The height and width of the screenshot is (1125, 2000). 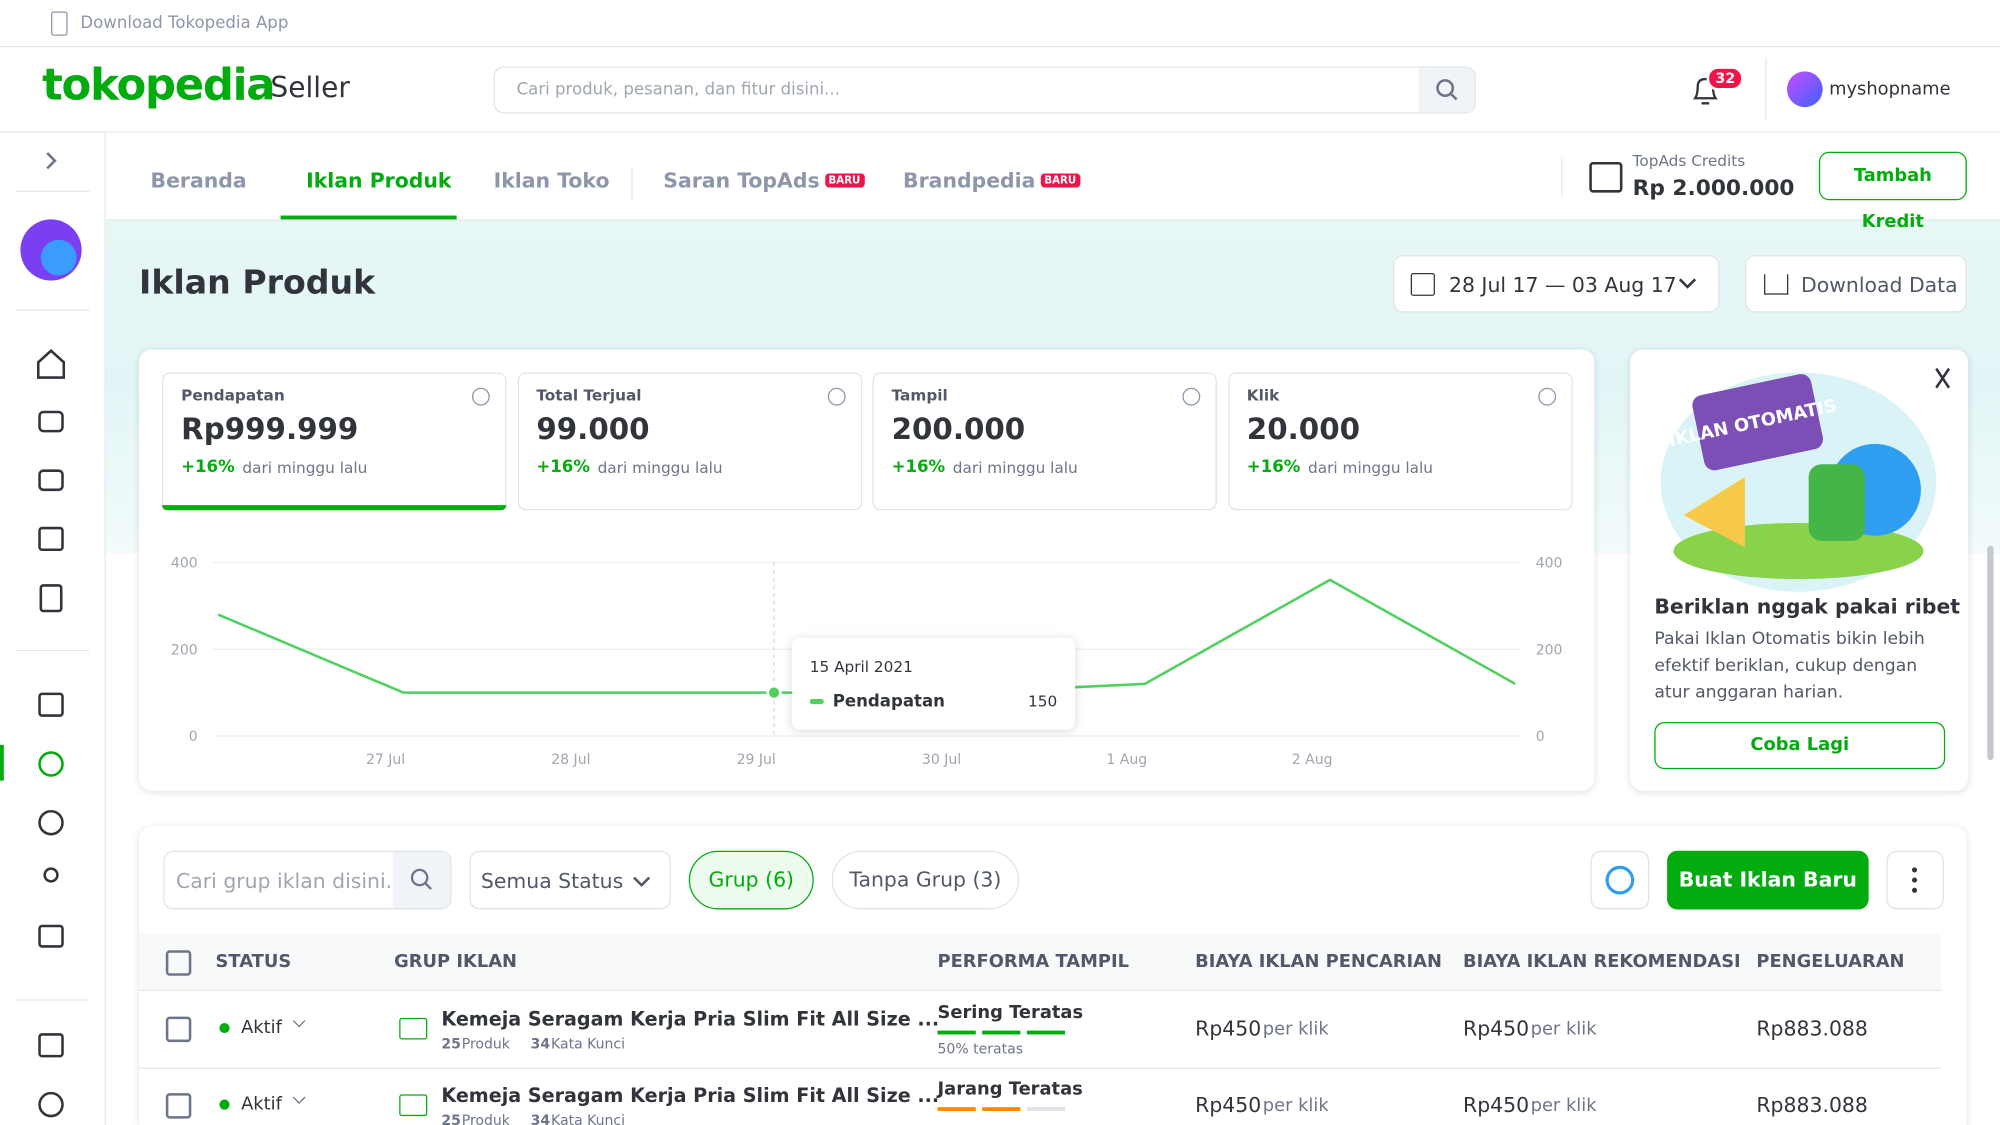 What do you see at coordinates (816, 701) in the screenshot?
I see `tooltip-swatch` at bounding box center [816, 701].